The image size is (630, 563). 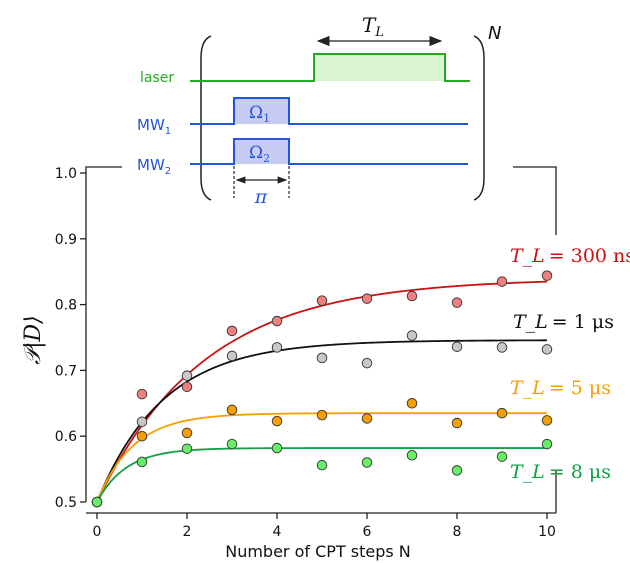 I want to click on omega1-label: Ω1, so click(x=259, y=114).